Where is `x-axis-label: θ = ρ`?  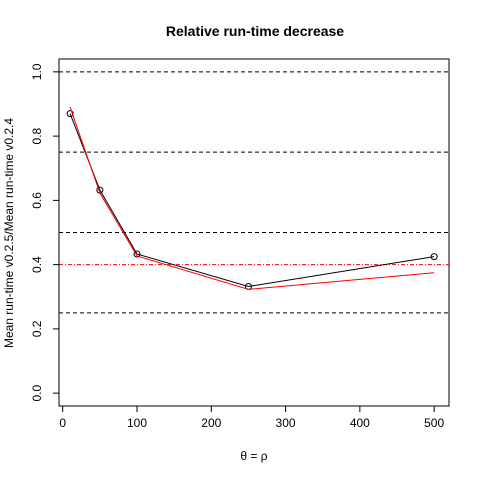
x-axis-label: θ = ρ is located at coordinates (253, 456).